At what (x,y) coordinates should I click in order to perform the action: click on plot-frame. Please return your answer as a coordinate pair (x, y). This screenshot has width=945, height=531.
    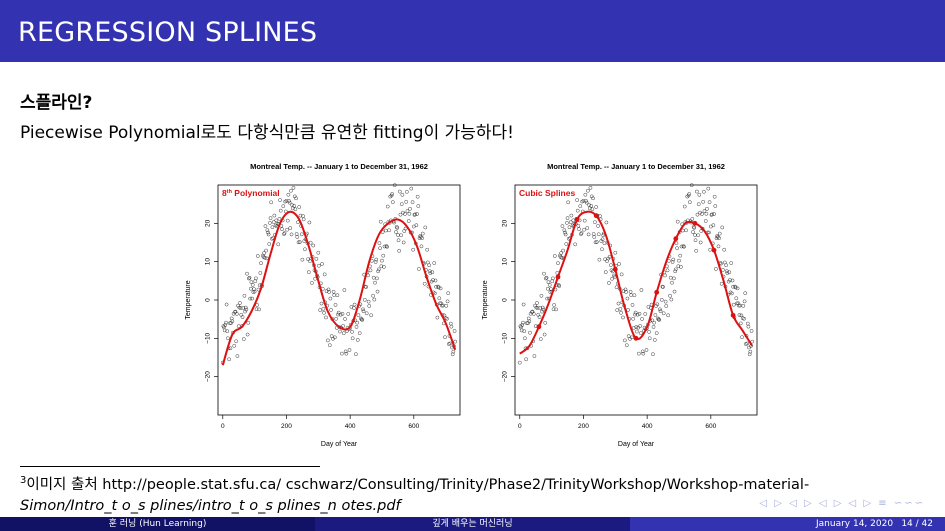
    Looking at the image, I should click on (339, 300).